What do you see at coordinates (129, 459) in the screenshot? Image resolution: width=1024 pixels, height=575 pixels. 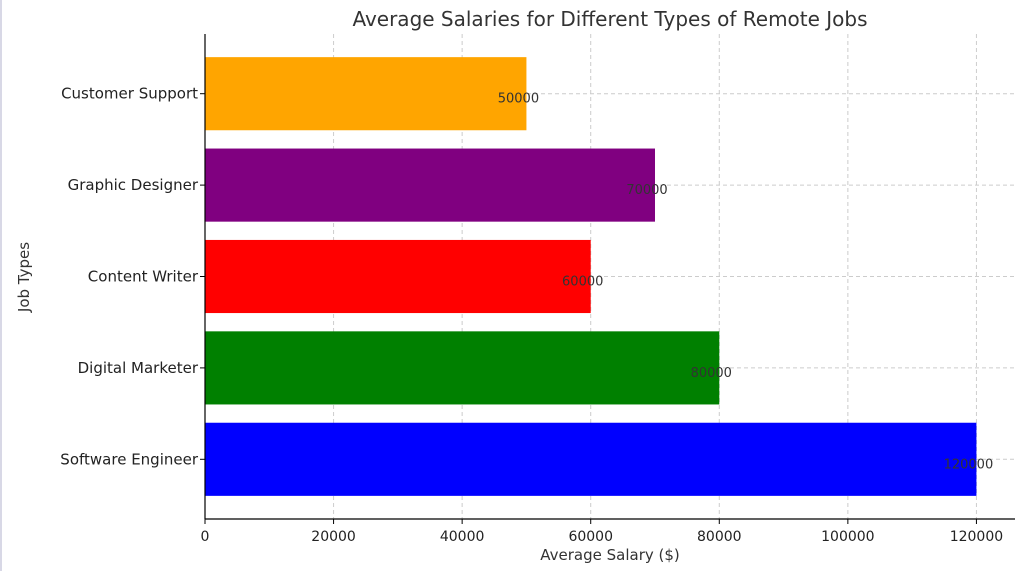 I see `y-tick-label: Software Engineer` at bounding box center [129, 459].